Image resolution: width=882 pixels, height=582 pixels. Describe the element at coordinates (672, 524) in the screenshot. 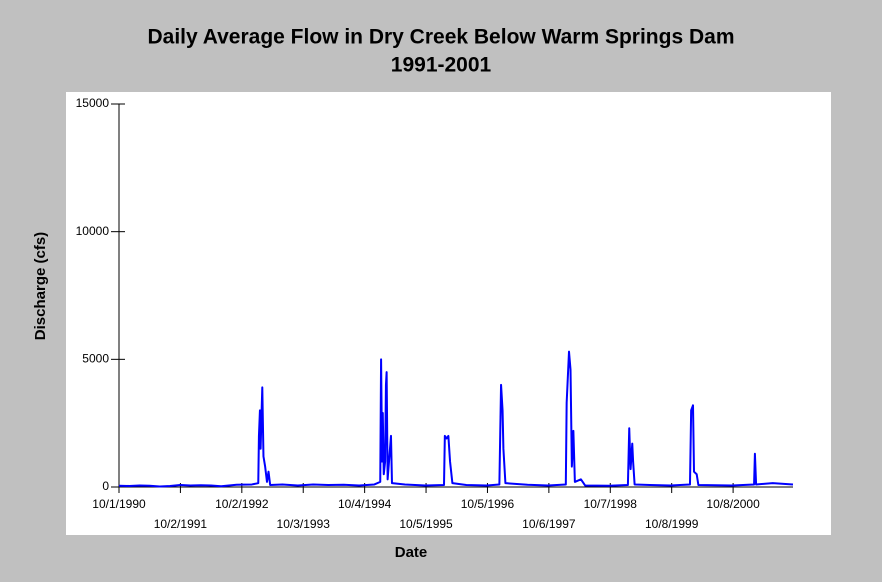

I see `x-tick-label: 10/8/1999` at that location.